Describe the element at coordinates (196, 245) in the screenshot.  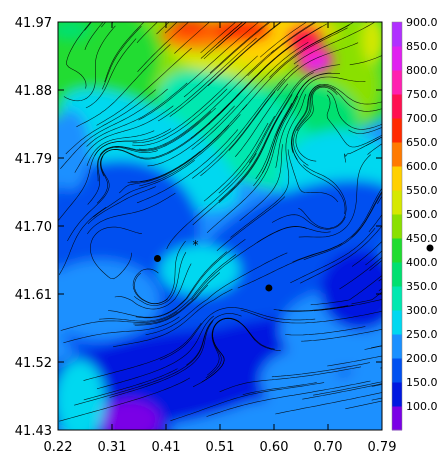
I see `star-marker: *` at that location.